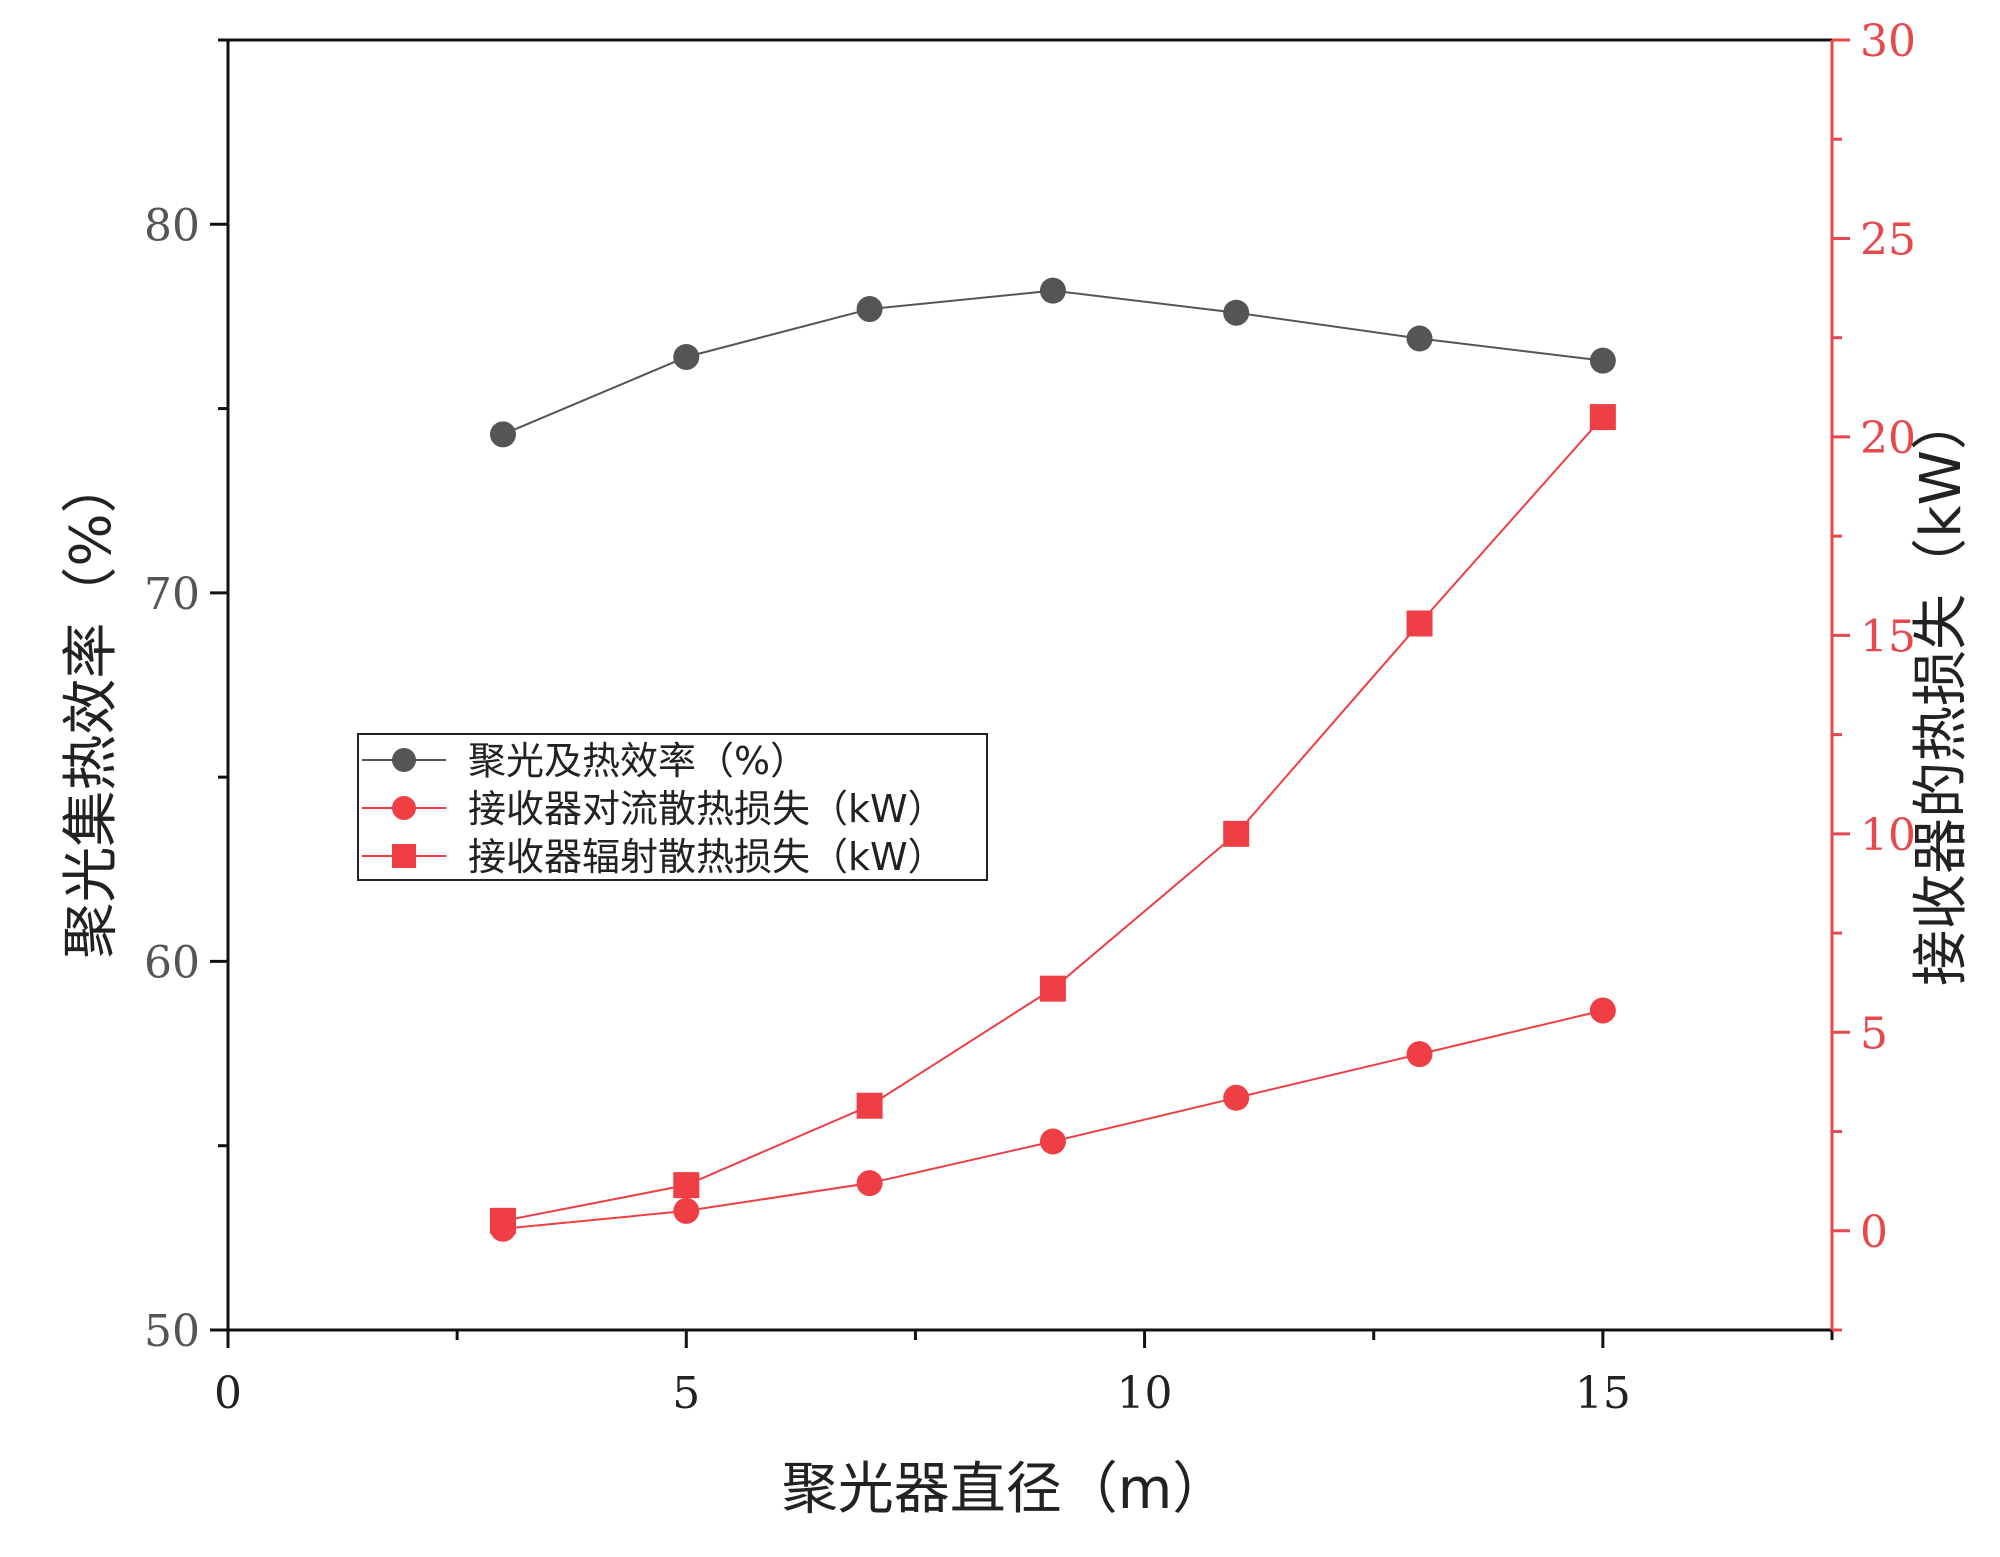  Describe the element at coordinates (1888, 239) in the screenshot. I see `y-right-tick-label: 25` at that location.